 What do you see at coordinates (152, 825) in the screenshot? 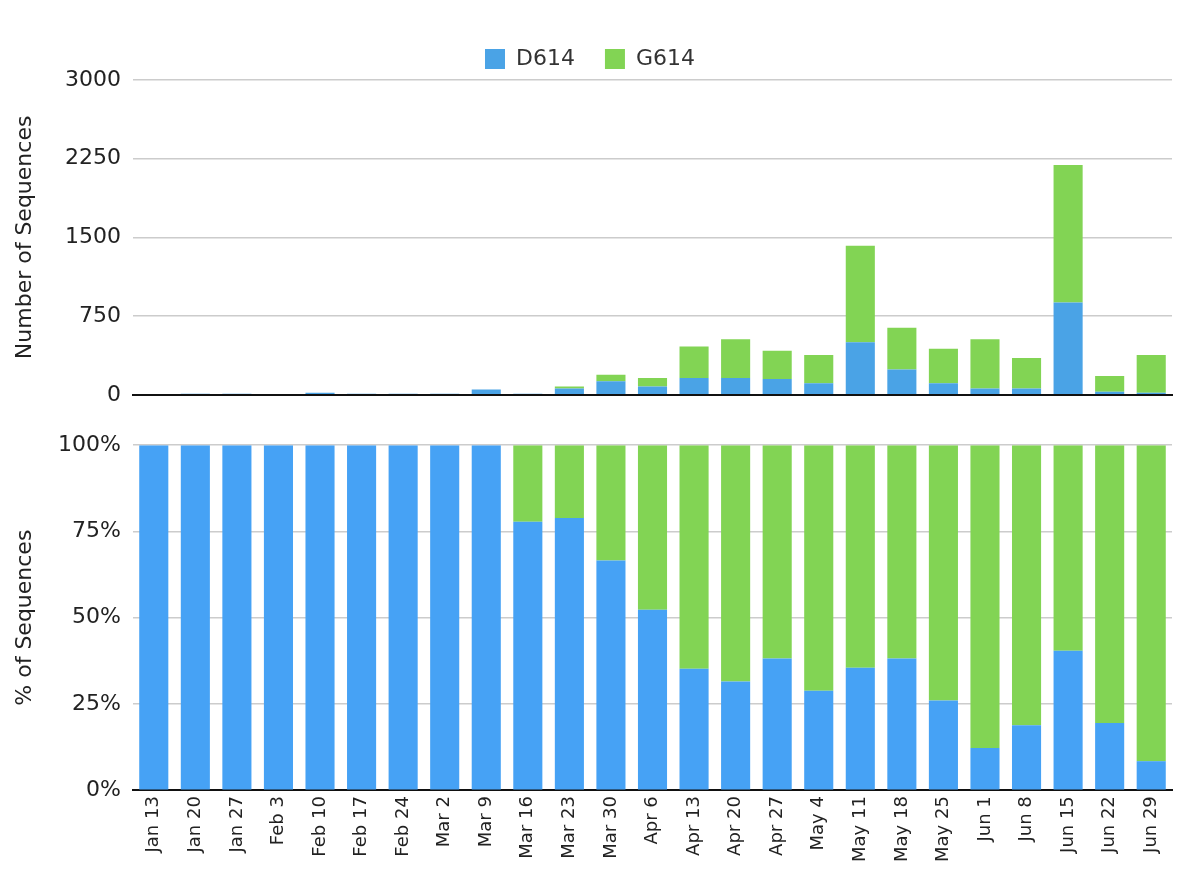
I see `x-tick-label: Jan 13` at bounding box center [152, 825].